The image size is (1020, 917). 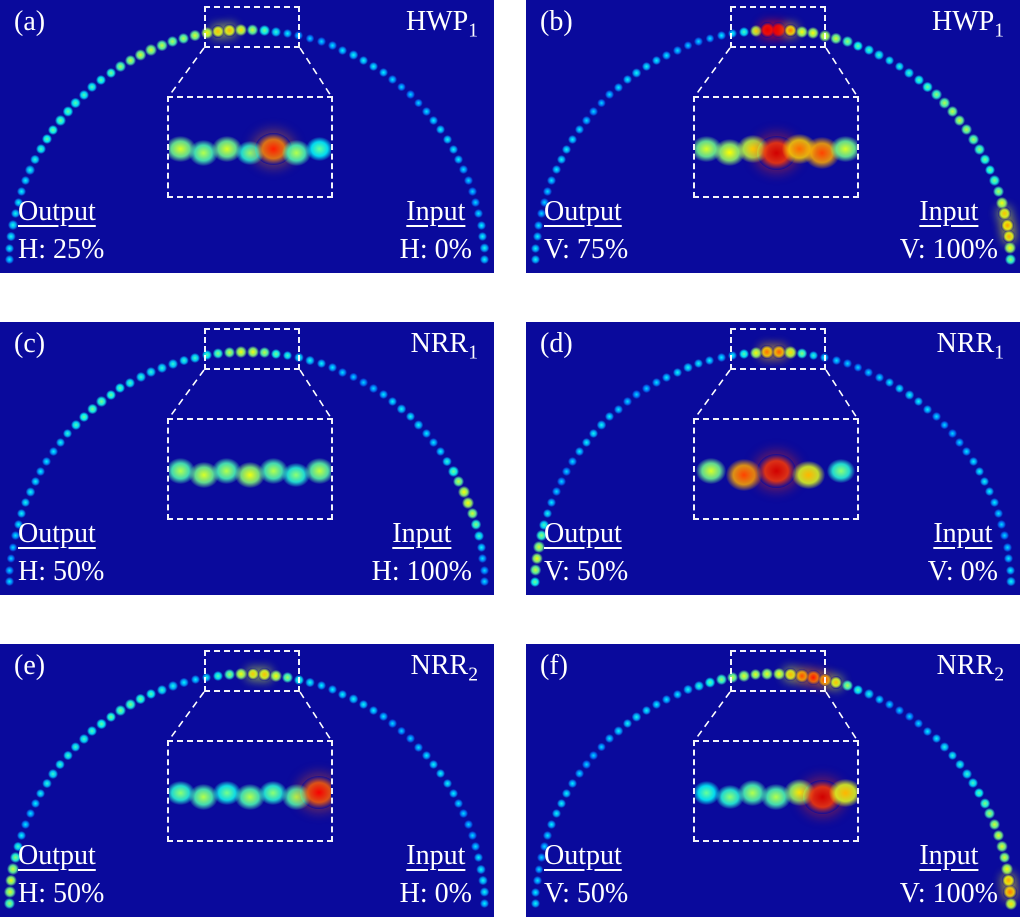 What do you see at coordinates (61, 230) in the screenshot?
I see `output-block: Output H: 25%` at bounding box center [61, 230].